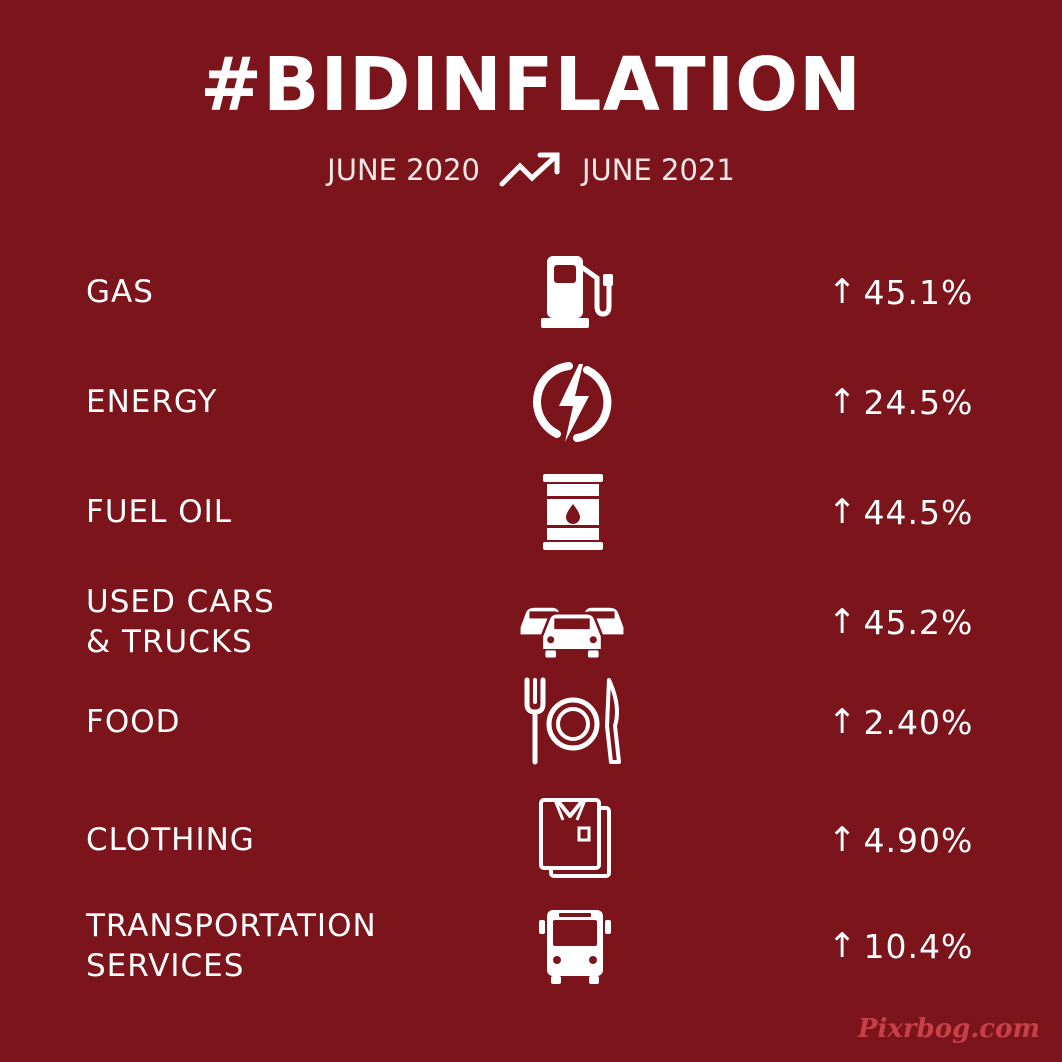 The width and height of the screenshot is (1062, 1062). I want to click on change-value: ↑ 45.2%, so click(901, 622).